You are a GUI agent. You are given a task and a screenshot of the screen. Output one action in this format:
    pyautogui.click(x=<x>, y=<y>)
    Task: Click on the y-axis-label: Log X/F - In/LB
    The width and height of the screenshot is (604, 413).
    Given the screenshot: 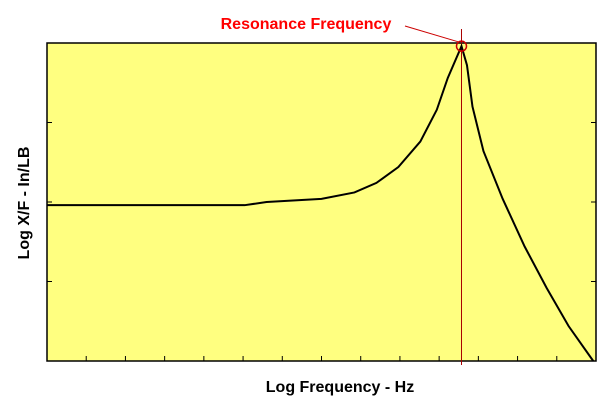 What is the action you would take?
    pyautogui.click(x=24, y=203)
    